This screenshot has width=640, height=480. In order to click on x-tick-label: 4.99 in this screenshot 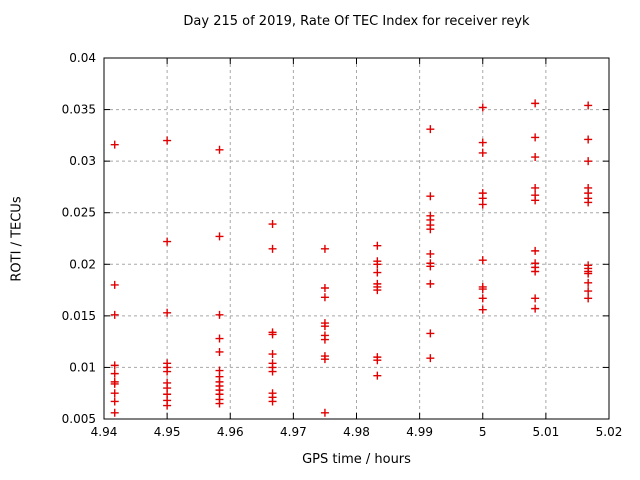, I will do `click(419, 432)`.